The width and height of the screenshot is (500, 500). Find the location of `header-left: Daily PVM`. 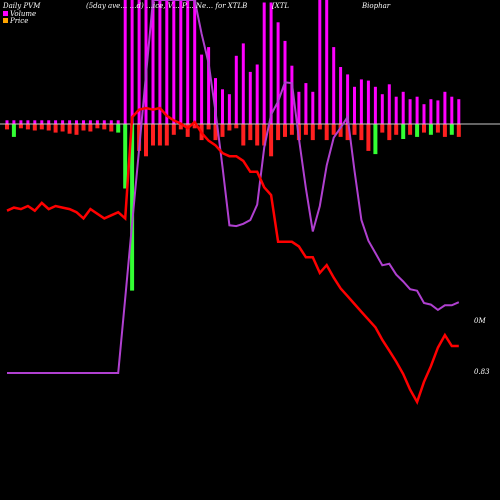

header-left: Daily PVM is located at coordinates (21, 6).